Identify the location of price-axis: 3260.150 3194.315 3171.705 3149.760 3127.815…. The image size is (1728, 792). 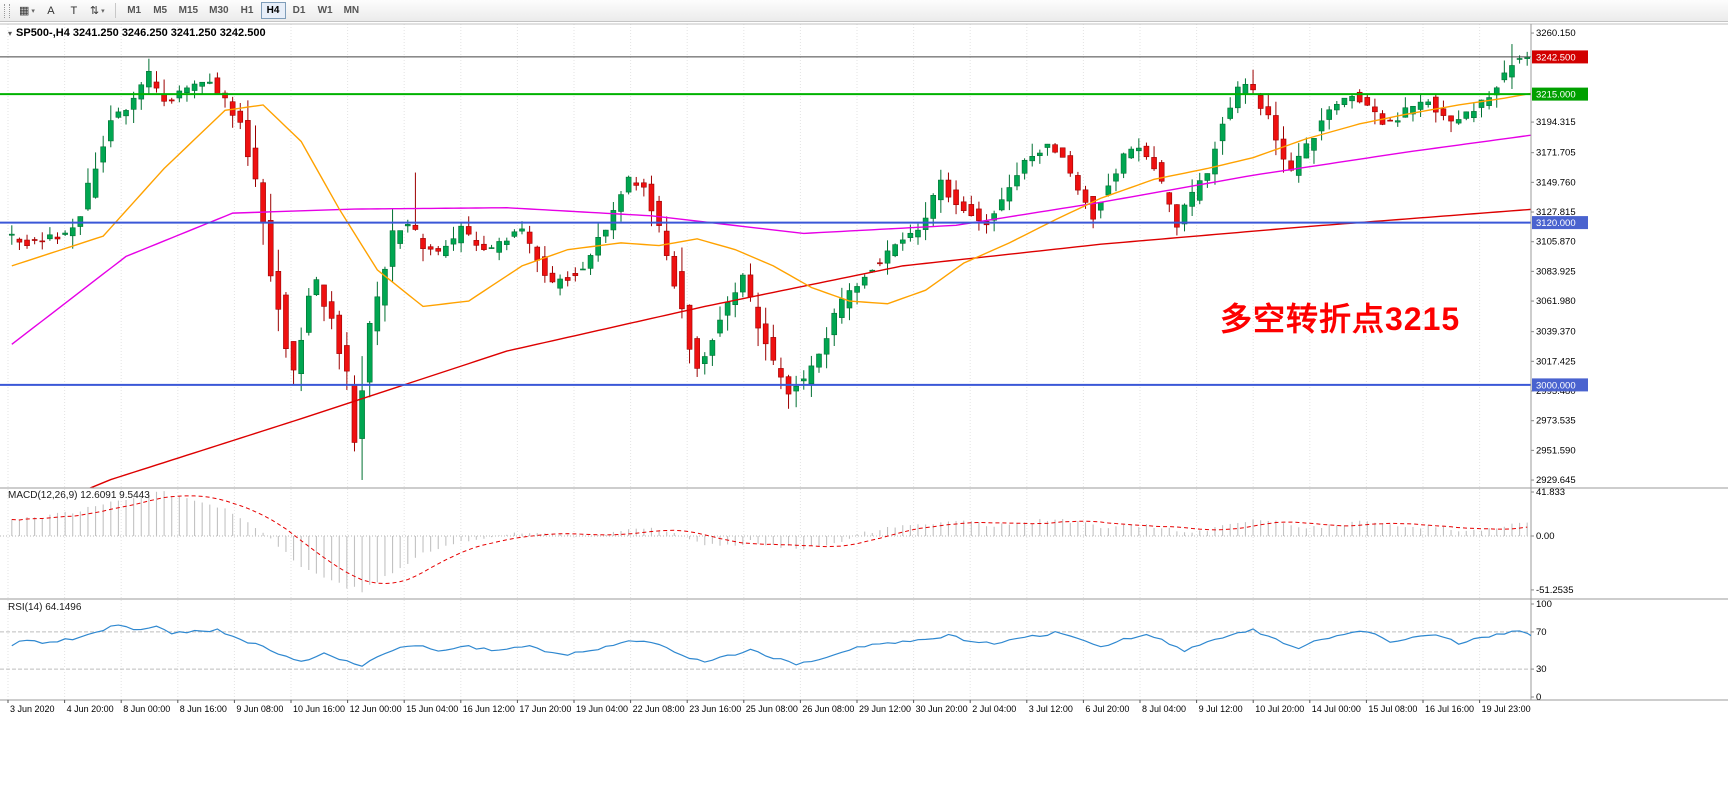
(1559, 257).